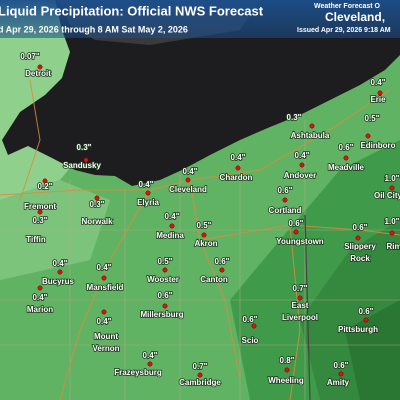 The height and width of the screenshot is (400, 400). Describe the element at coordinates (163, 279) in the screenshot. I see `station-city: Wooster` at that location.